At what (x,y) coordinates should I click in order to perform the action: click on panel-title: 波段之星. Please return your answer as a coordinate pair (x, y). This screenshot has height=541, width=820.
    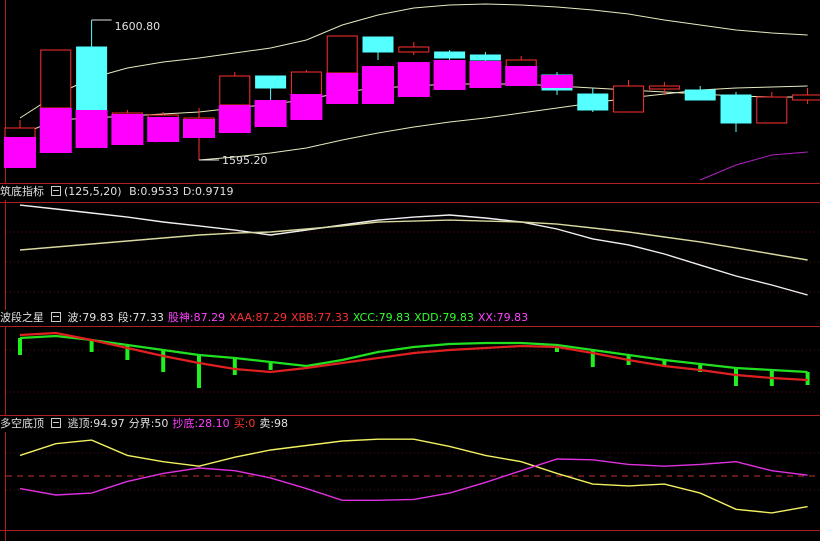
    Looking at the image, I should click on (22, 317).